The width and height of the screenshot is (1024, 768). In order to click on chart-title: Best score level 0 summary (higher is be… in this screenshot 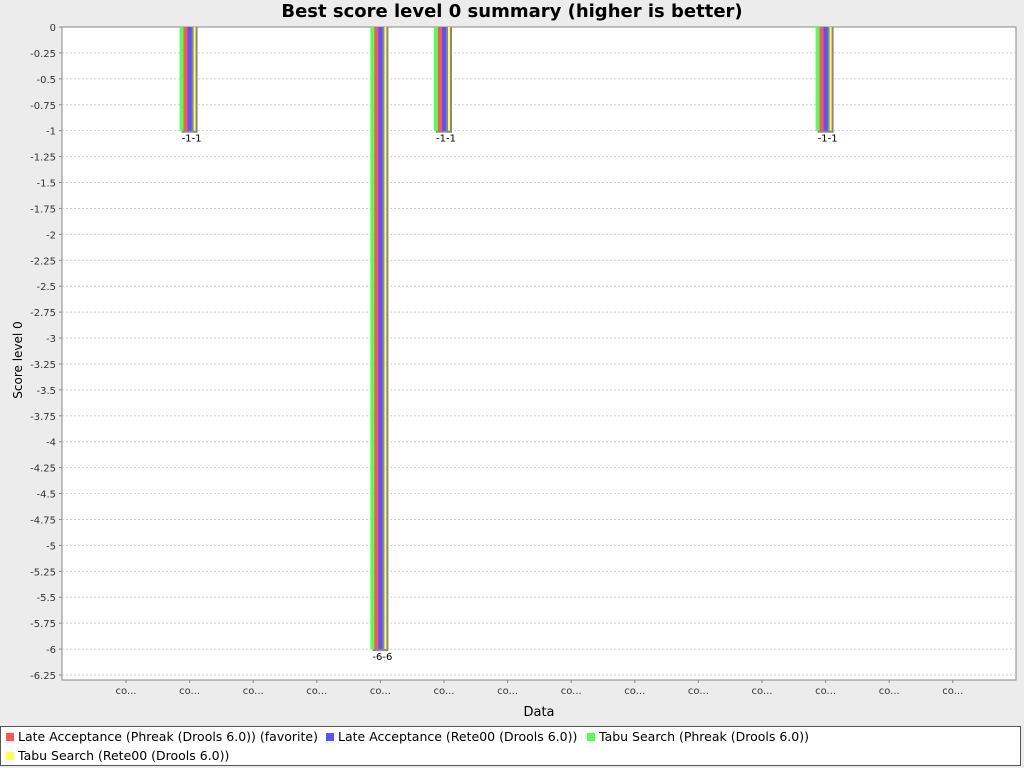, I will do `click(512, 11)`.